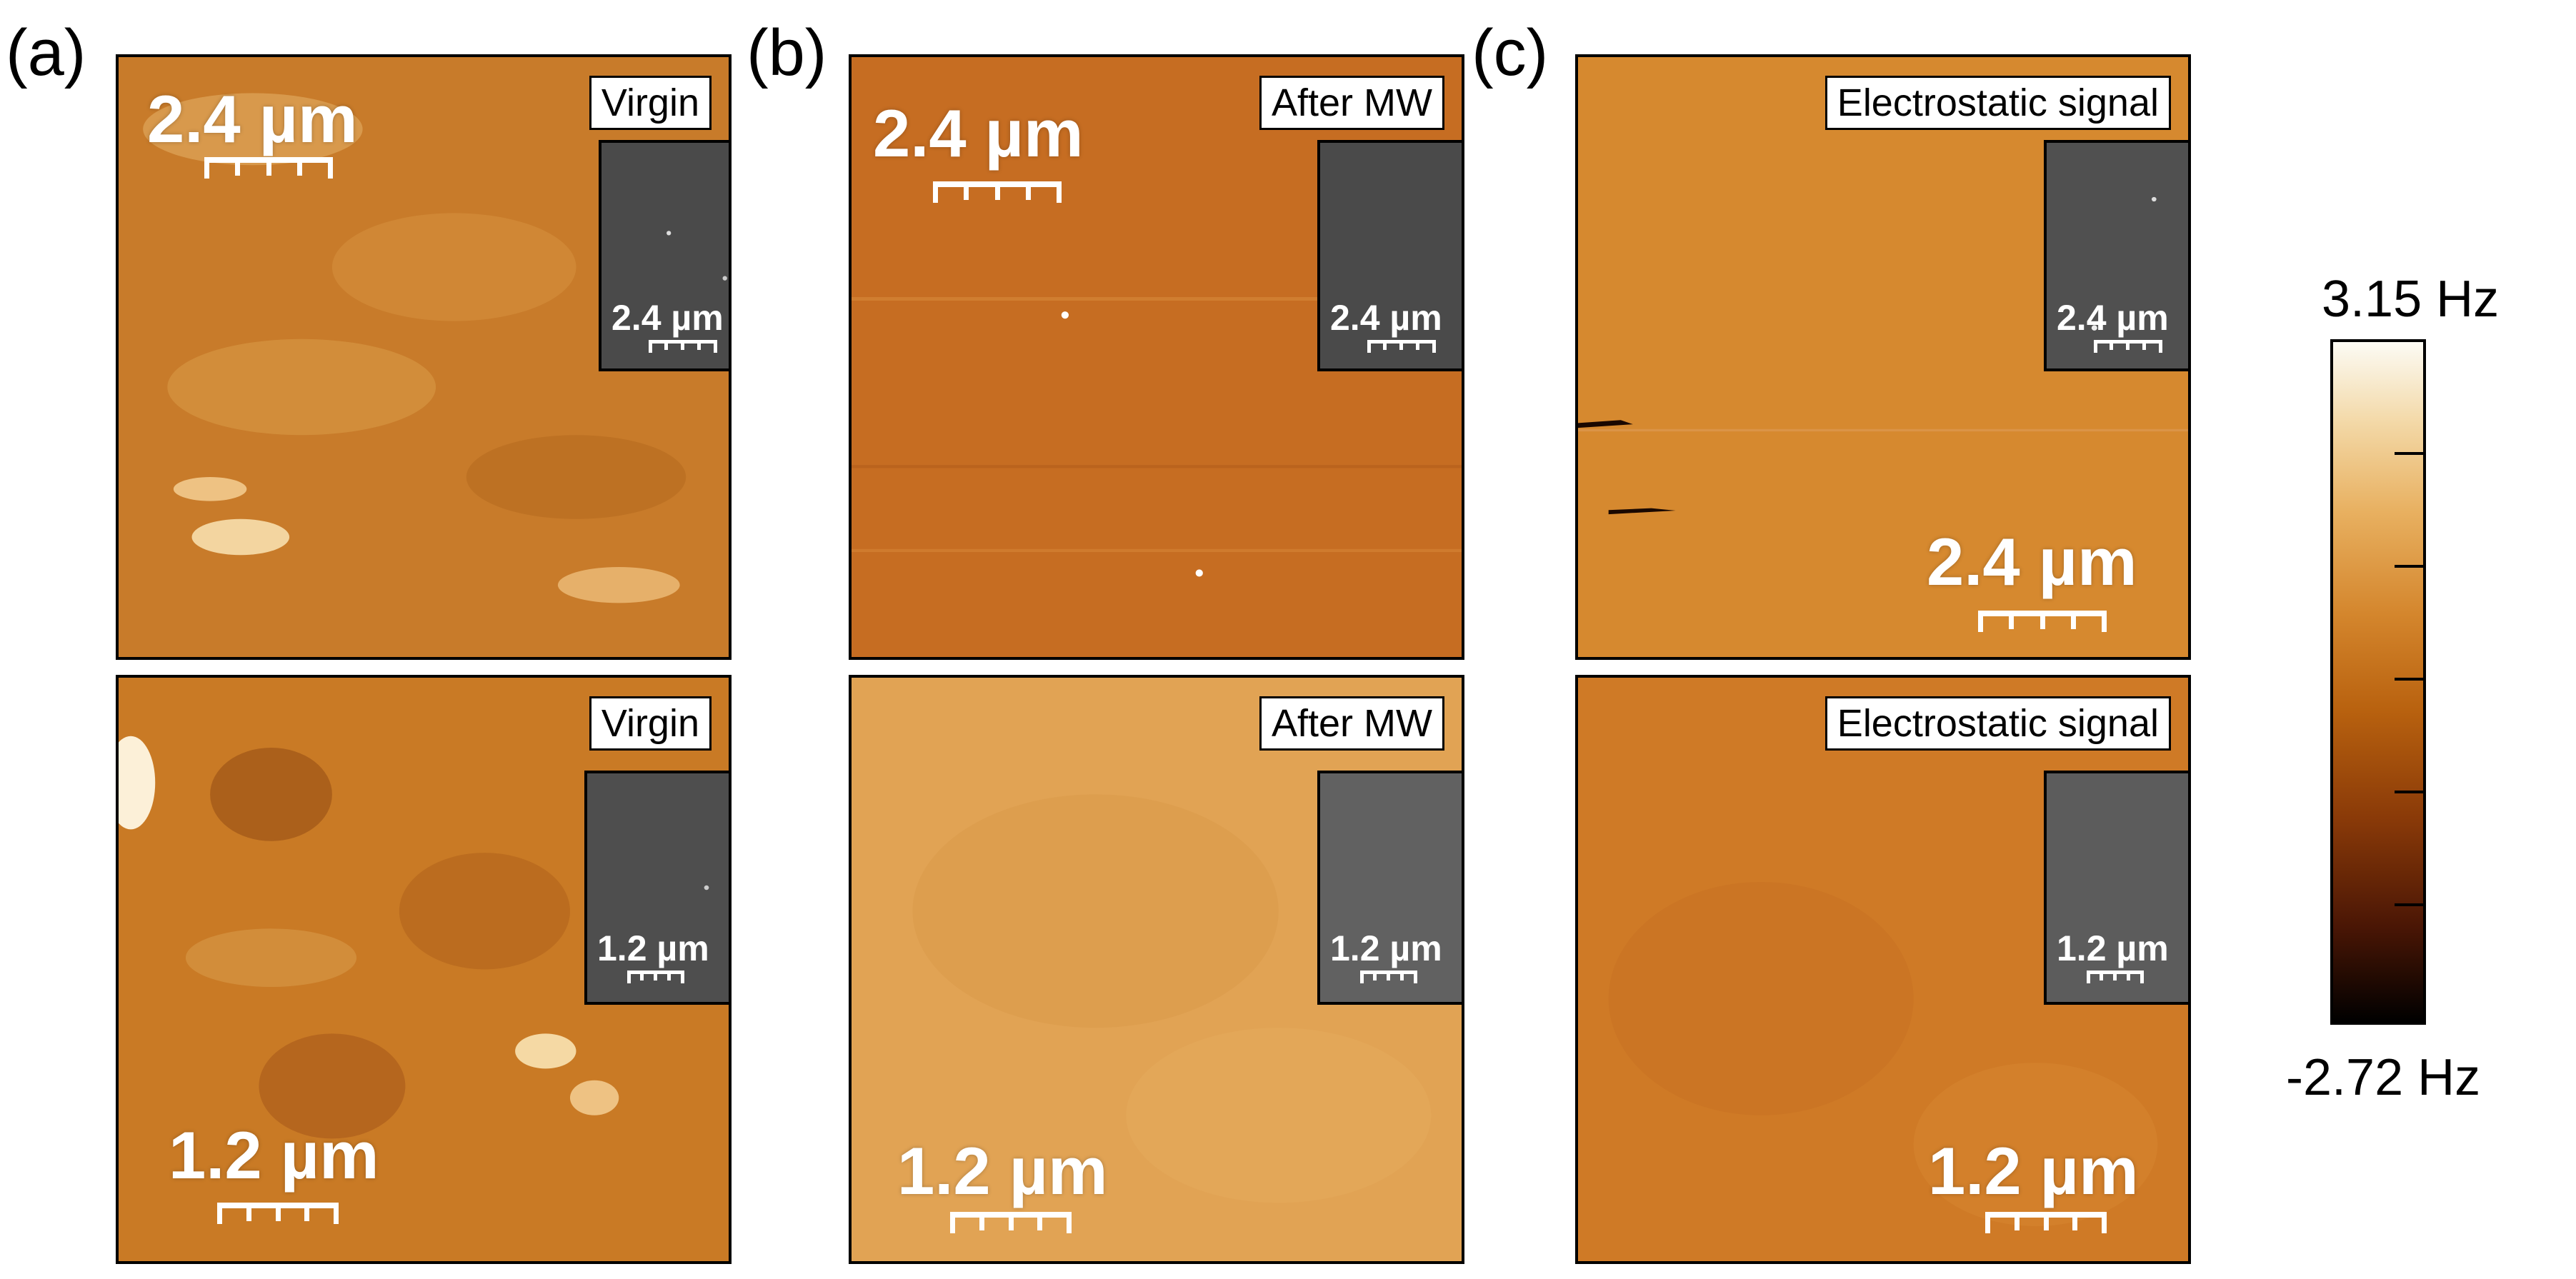 The image size is (2576, 1279). I want to click on inset-scale-bar-a-top, so click(683, 346).